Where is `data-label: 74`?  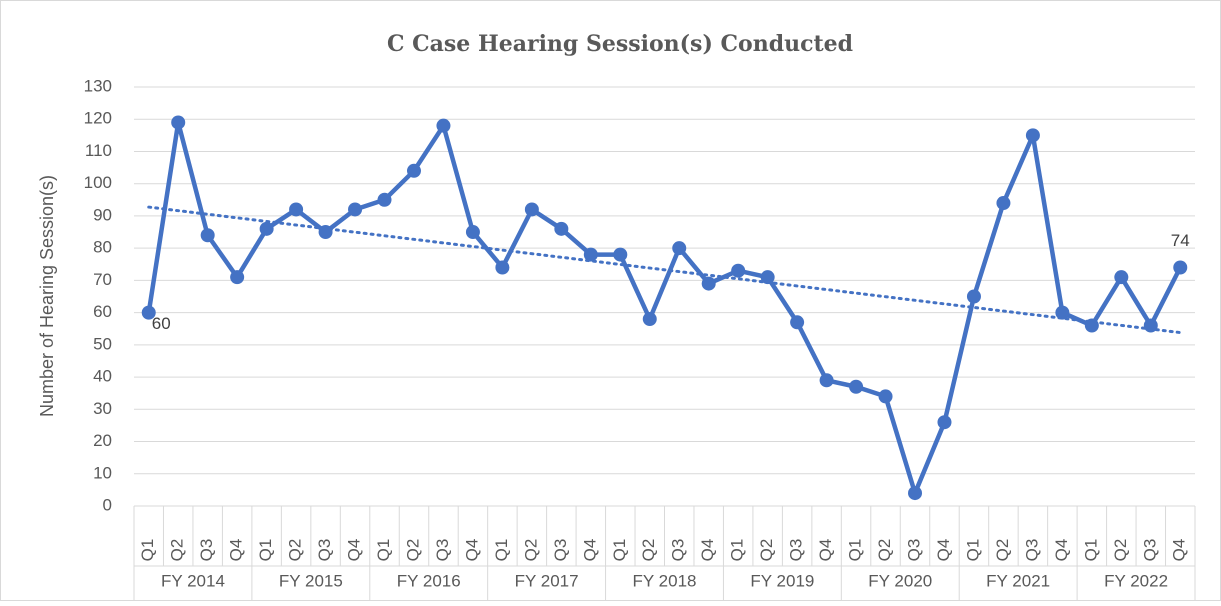 data-label: 74 is located at coordinates (1180, 240).